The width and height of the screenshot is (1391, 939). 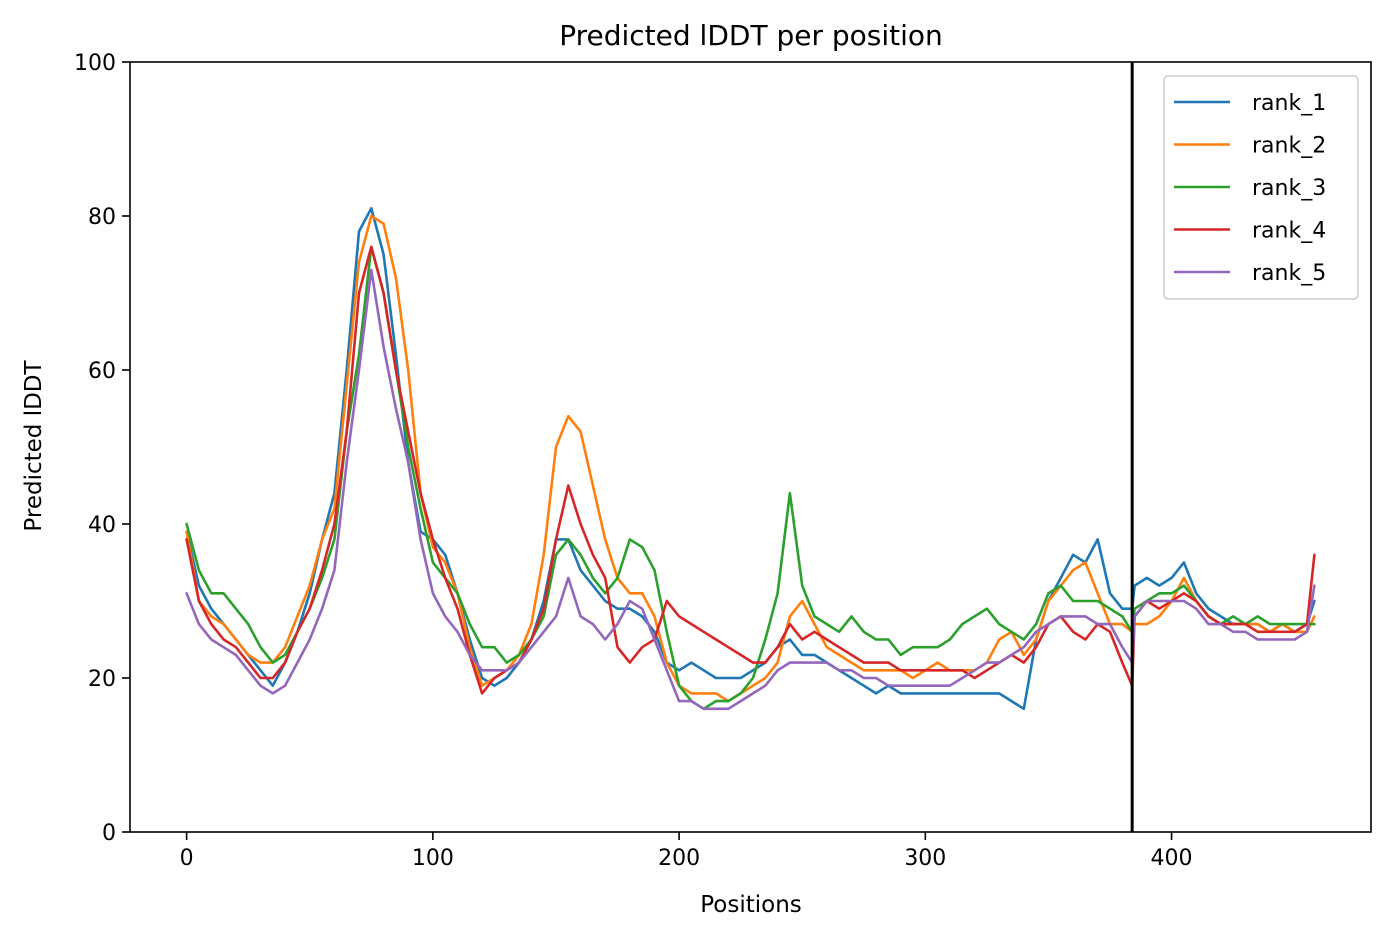 I want to click on y-axis-label: Predicted lDDT, so click(x=34, y=445).